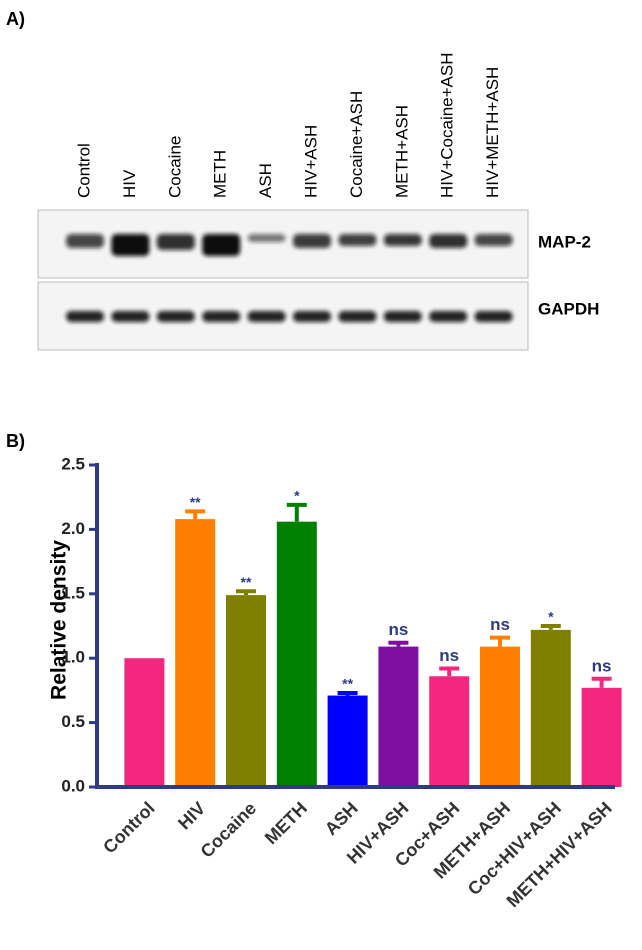 The width and height of the screenshot is (642, 950). What do you see at coordinates (73, 463) in the screenshot?
I see `y-tick-label: 2.5` at bounding box center [73, 463].